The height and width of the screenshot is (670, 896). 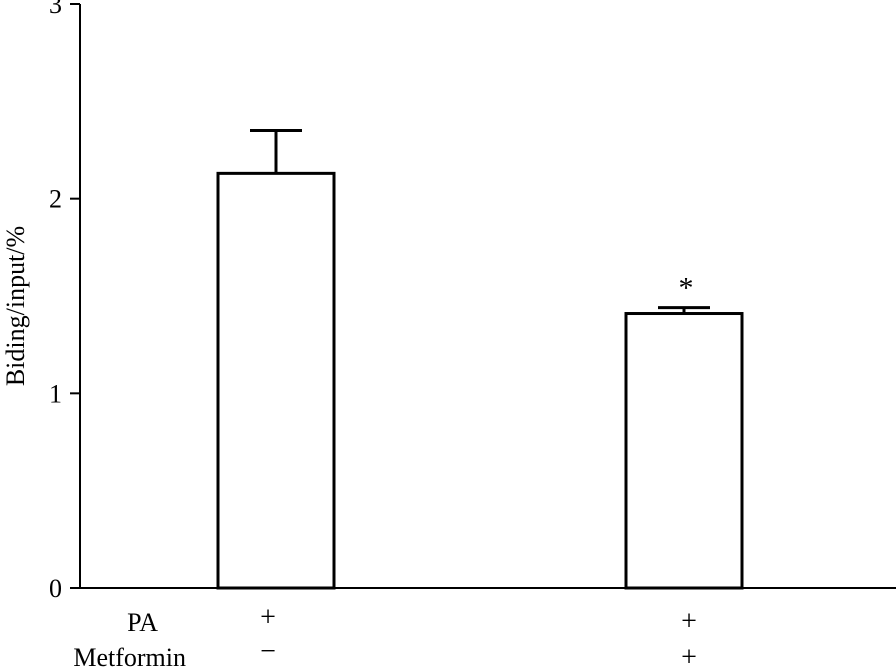 What do you see at coordinates (55, 393) in the screenshot?
I see `y-tick-label: 1` at bounding box center [55, 393].